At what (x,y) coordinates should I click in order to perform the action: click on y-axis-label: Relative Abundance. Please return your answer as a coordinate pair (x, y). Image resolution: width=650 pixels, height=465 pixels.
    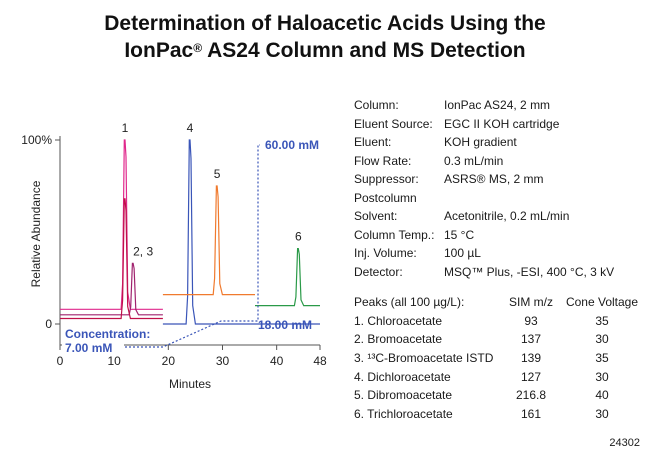
    Looking at the image, I should click on (36, 233).